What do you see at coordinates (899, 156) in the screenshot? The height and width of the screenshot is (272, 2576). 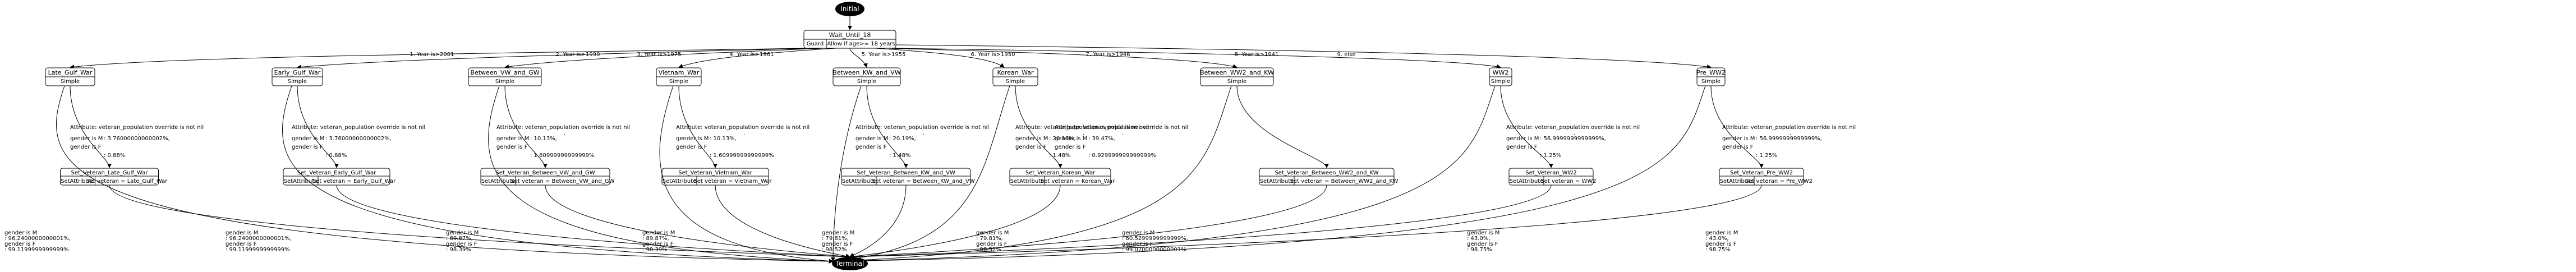 I see `condition-pct-f: : 1.48%` at bounding box center [899, 156].